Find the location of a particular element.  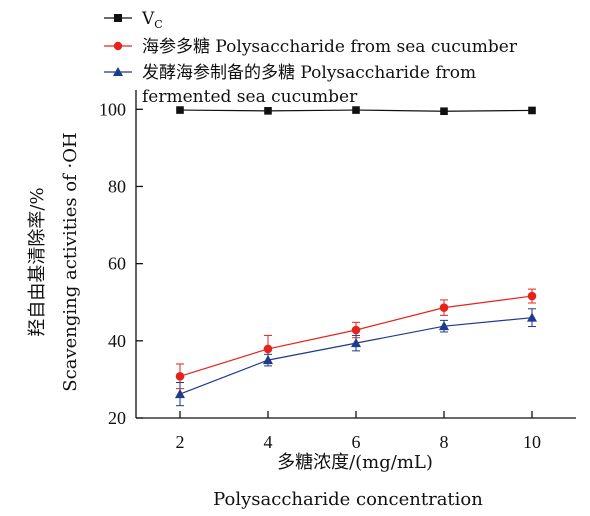

x-tick-label: 10 is located at coordinates (532, 442).